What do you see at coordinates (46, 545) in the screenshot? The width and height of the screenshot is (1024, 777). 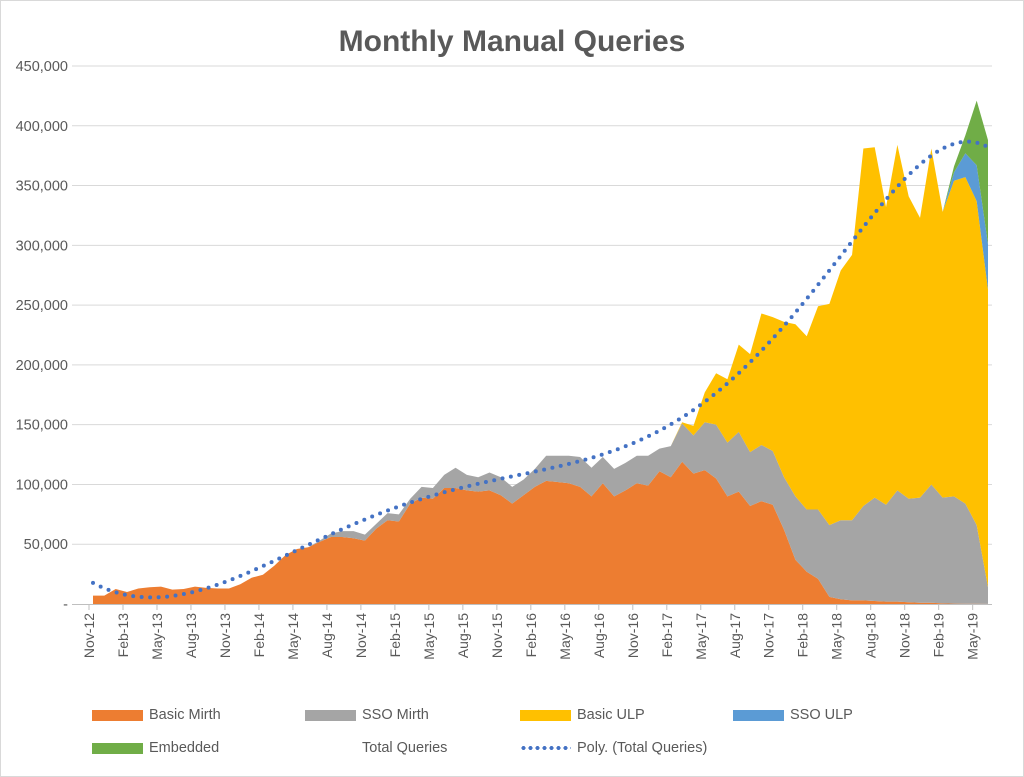 I see `y-tick-label: 50,000` at bounding box center [46, 545].